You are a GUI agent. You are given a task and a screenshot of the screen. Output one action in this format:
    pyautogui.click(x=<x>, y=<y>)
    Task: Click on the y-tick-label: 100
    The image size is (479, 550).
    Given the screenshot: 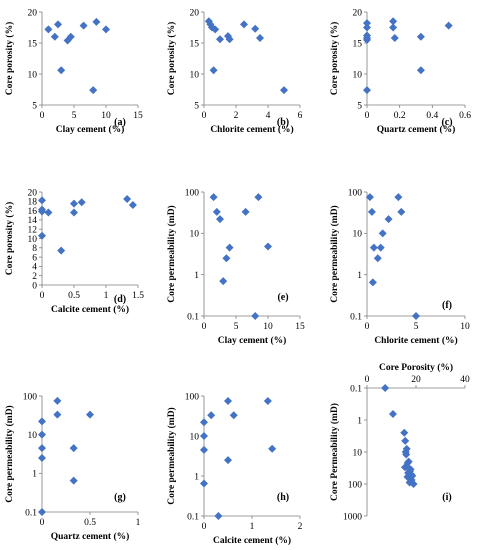 What is the action you would take?
    pyautogui.click(x=192, y=397)
    